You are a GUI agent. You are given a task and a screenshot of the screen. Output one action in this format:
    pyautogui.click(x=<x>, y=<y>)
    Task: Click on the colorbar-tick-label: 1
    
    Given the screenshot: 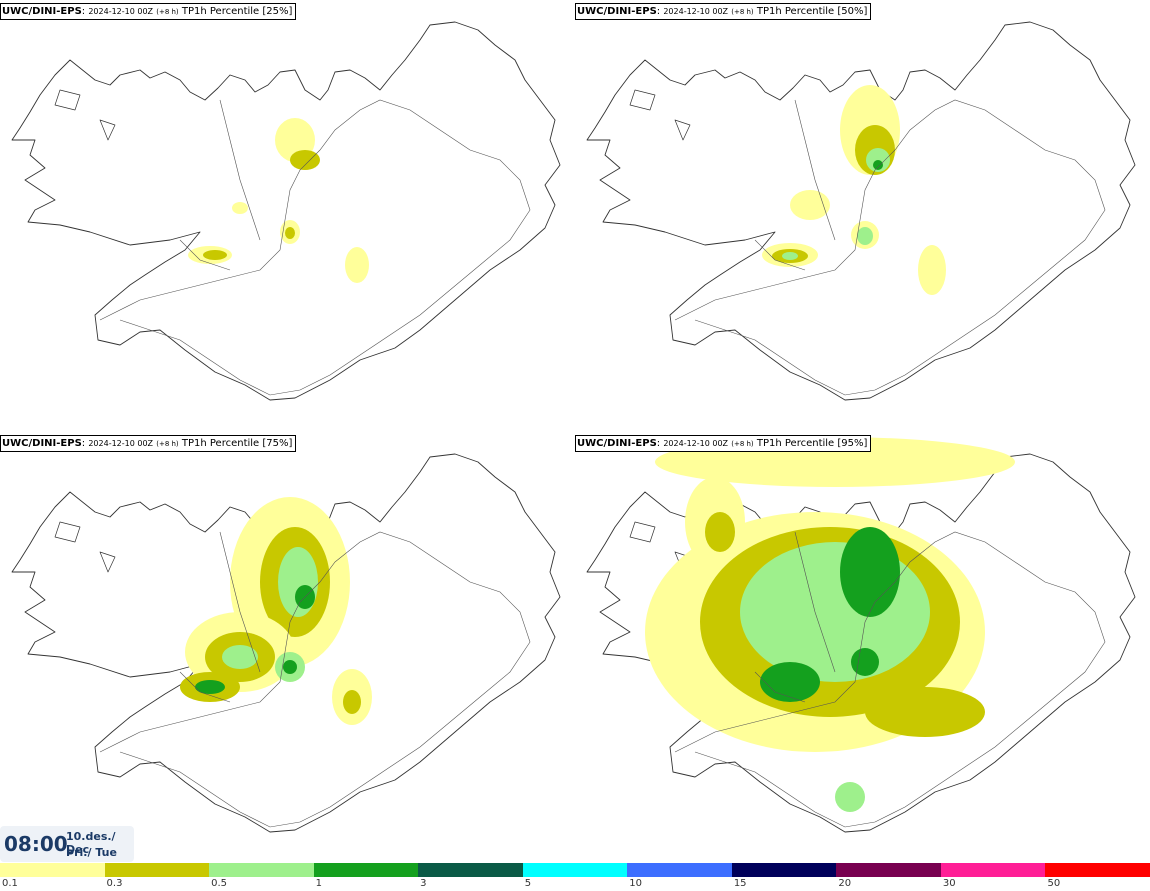 What is the action you would take?
    pyautogui.click(x=318, y=883)
    